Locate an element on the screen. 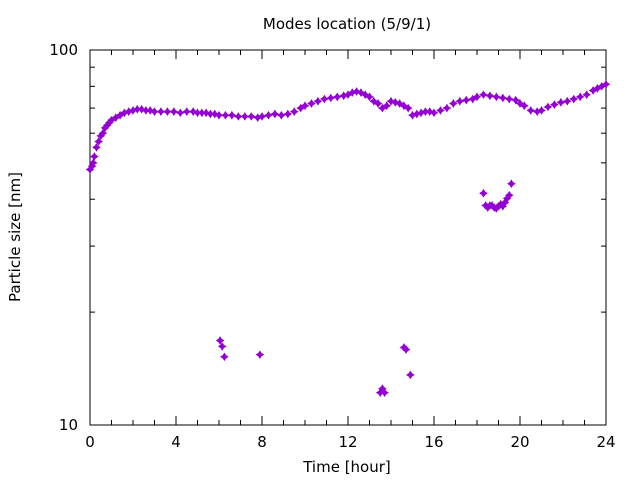 The height and width of the screenshot is (485, 640). x-axis-tick-labels: 0 4 8 12 16 20 24 is located at coordinates (350, 442).